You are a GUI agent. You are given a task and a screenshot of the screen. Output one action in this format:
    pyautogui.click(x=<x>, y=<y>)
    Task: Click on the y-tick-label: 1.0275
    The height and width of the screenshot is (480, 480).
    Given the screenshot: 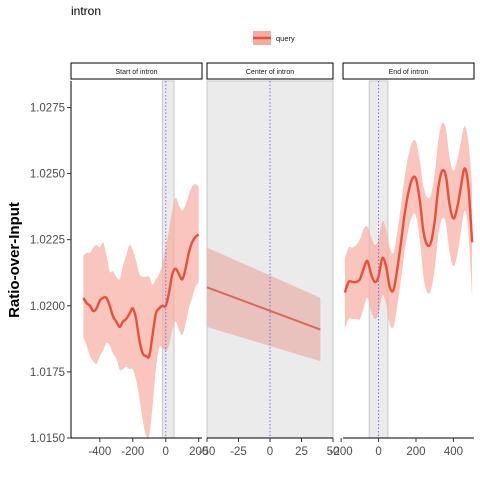 What is the action you would take?
    pyautogui.click(x=47, y=108)
    